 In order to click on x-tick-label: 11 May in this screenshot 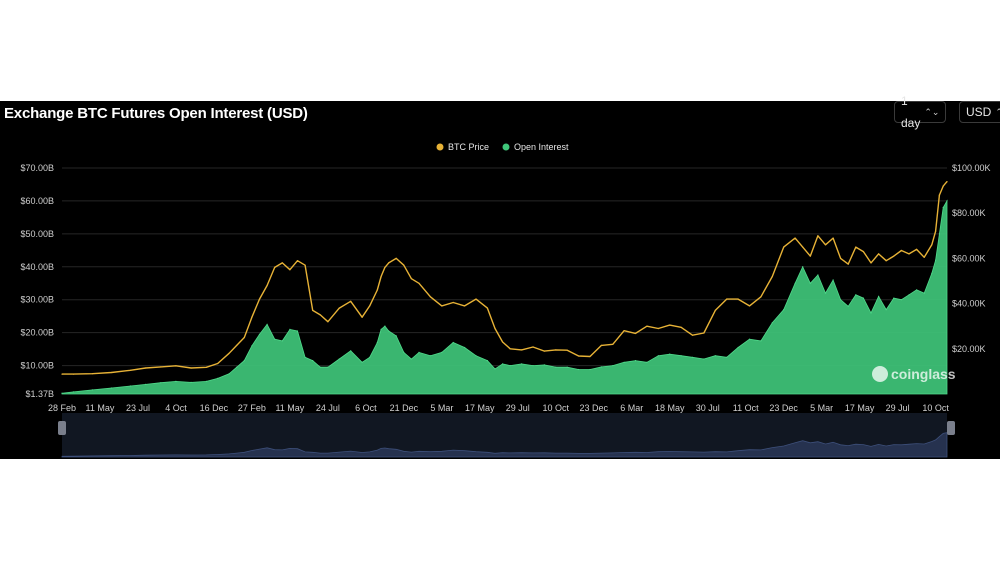, I will do `click(100, 408)`.